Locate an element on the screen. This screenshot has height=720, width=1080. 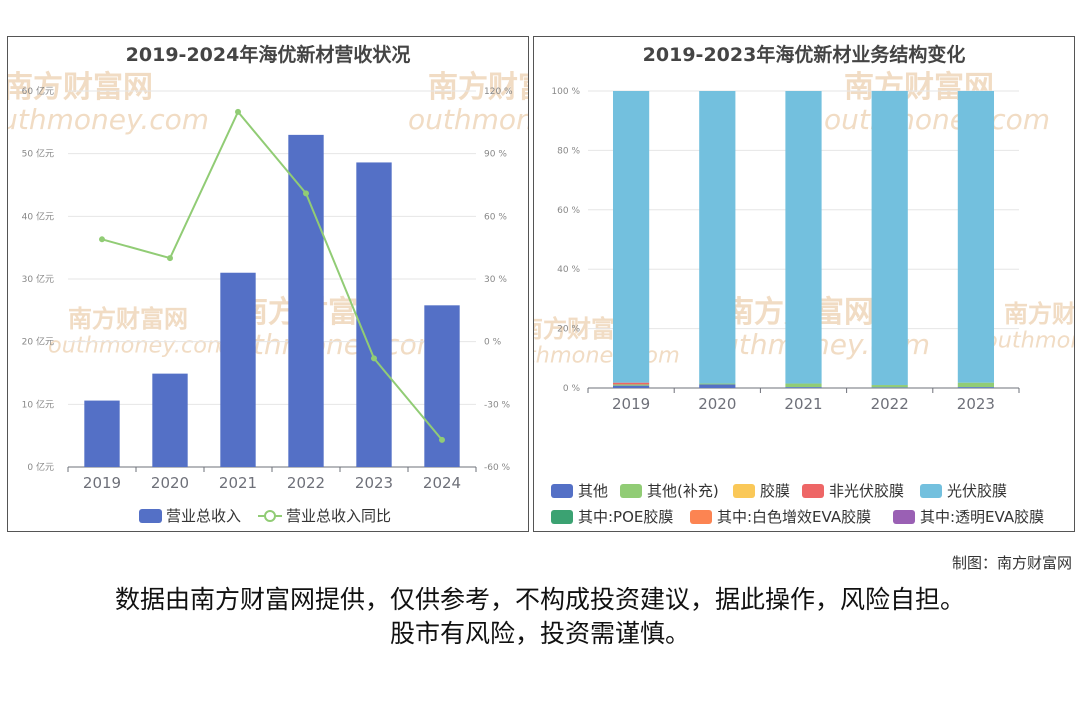
legend-label: 光伏胶膜 is located at coordinates (977, 491).